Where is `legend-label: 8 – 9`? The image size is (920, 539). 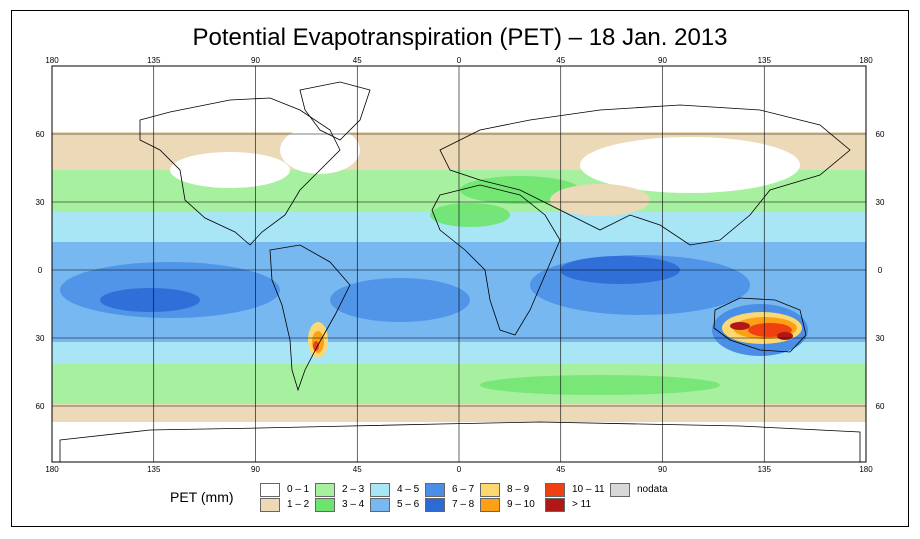
legend-label: 8 – 9 is located at coordinates (518, 489).